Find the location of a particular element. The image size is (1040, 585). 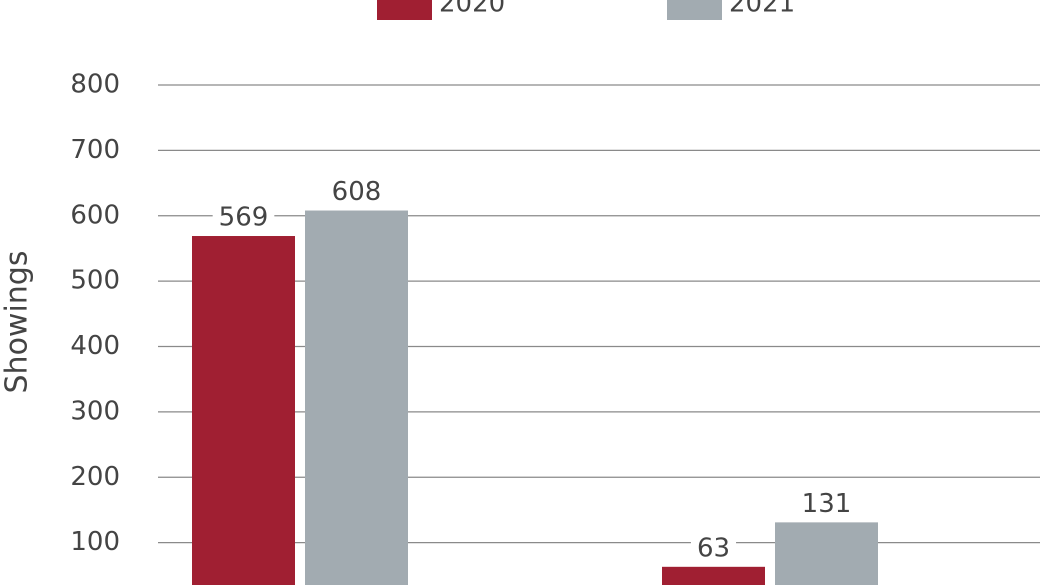

value-label: 569 is located at coordinates (244, 218).